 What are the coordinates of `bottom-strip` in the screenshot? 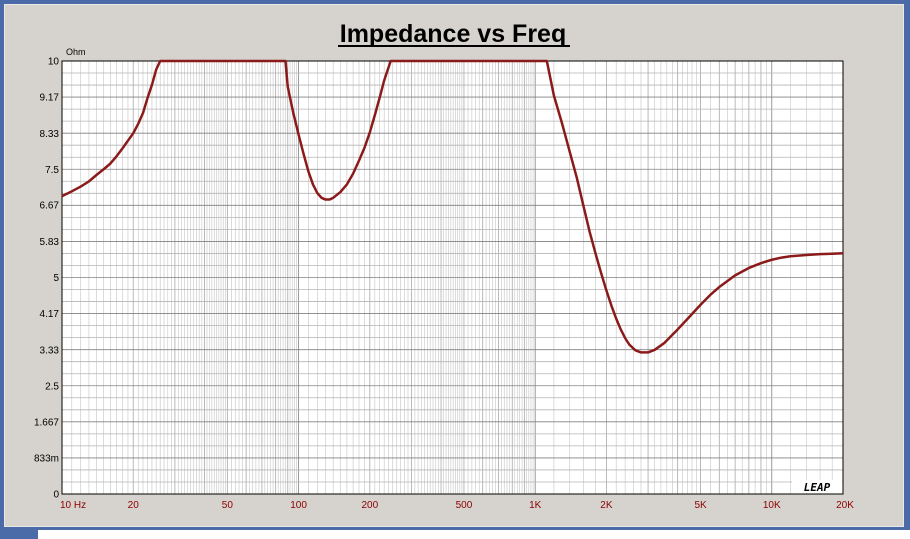 It's located at (474, 534).